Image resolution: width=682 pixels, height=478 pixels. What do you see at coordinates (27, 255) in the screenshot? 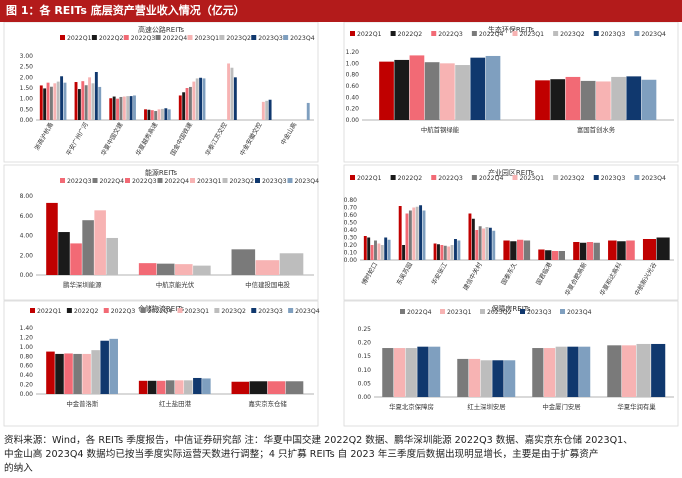
I see `y-tick-label: 2.00` at bounding box center [27, 255].